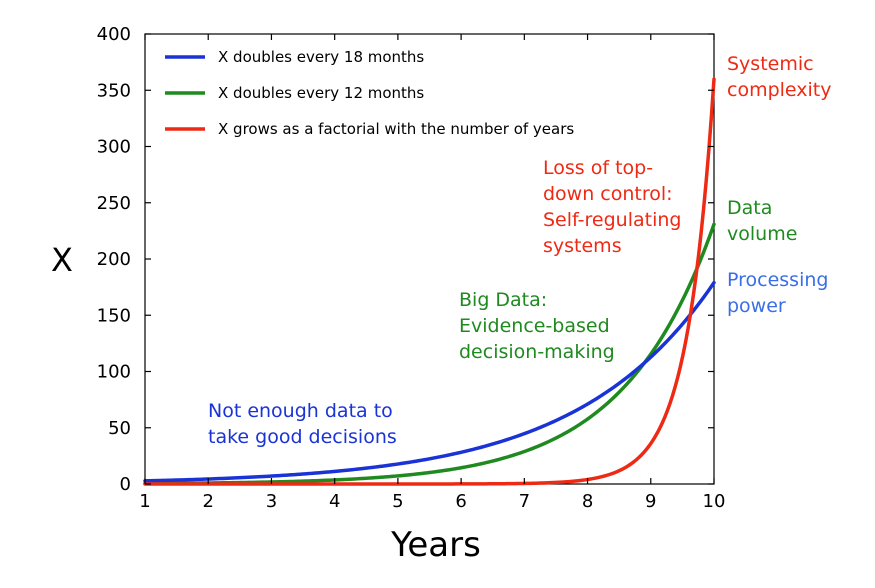 The image size is (875, 588). What do you see at coordinates (321, 57) in the screenshot?
I see `legend-label: X doubles every 18 months` at bounding box center [321, 57].